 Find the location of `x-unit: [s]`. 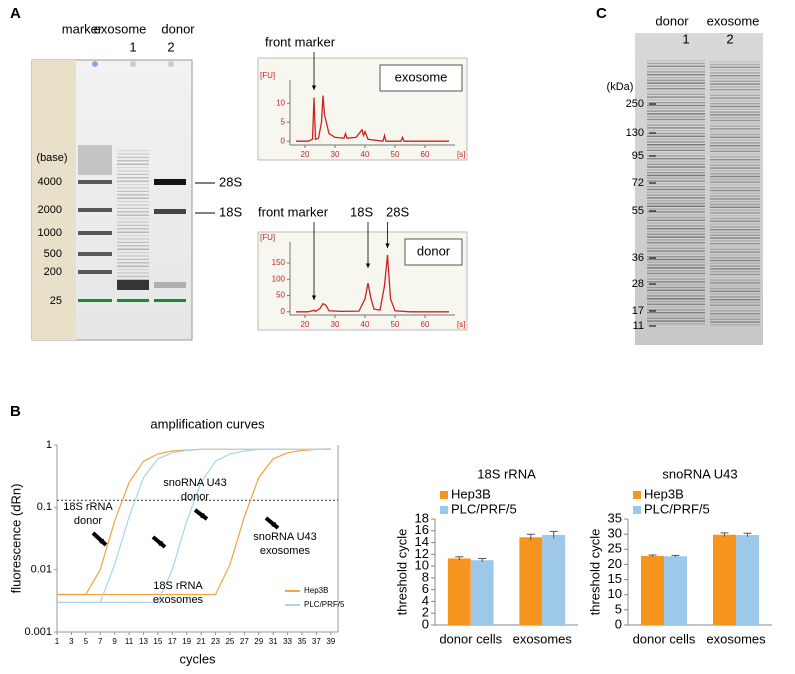

x-unit: [s] is located at coordinates (461, 324).